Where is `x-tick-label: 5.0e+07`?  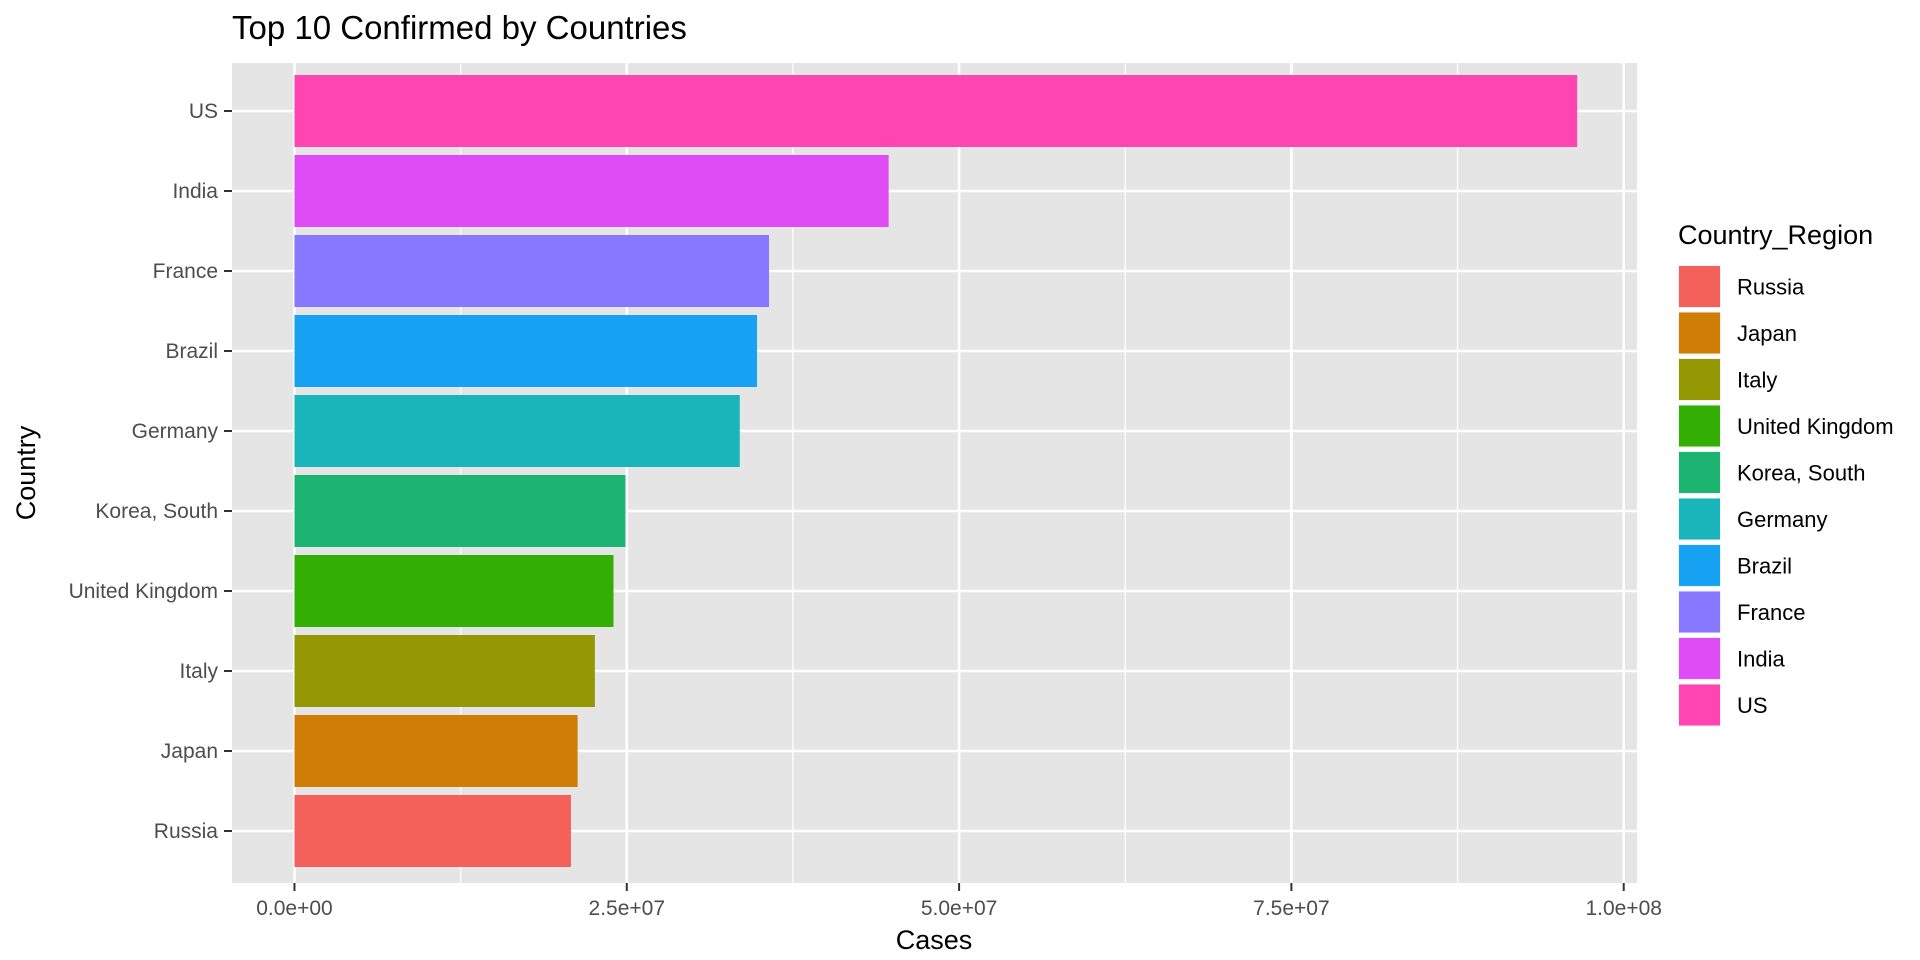
x-tick-label: 5.0e+07 is located at coordinates (959, 908).